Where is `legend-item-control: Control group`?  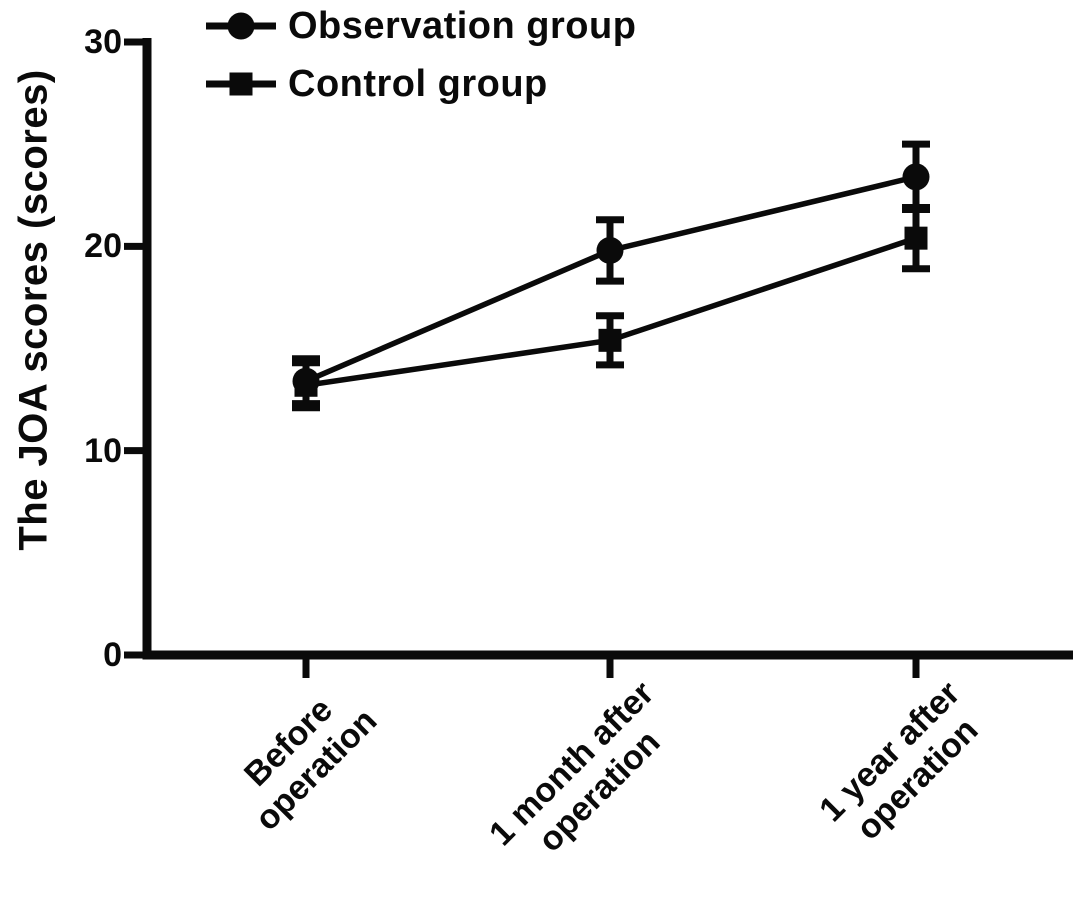 legend-item-control: Control group is located at coordinates (421, 84).